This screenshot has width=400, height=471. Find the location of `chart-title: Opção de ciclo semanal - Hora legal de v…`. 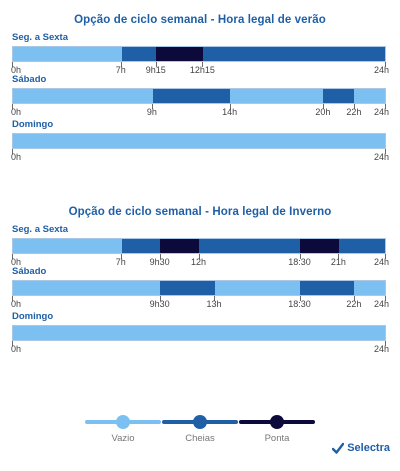

chart-title: Opção de ciclo semanal - Hora legal de v… is located at coordinates (200, 20).